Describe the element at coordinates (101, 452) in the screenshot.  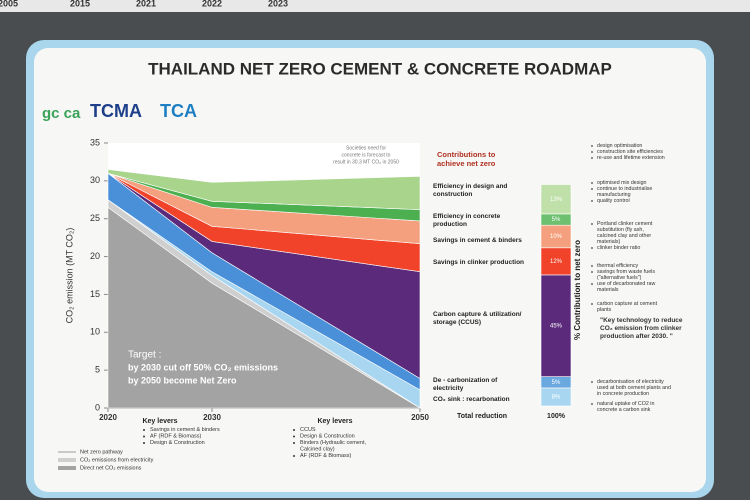
I see `legend-label: Net zero pathway` at that location.